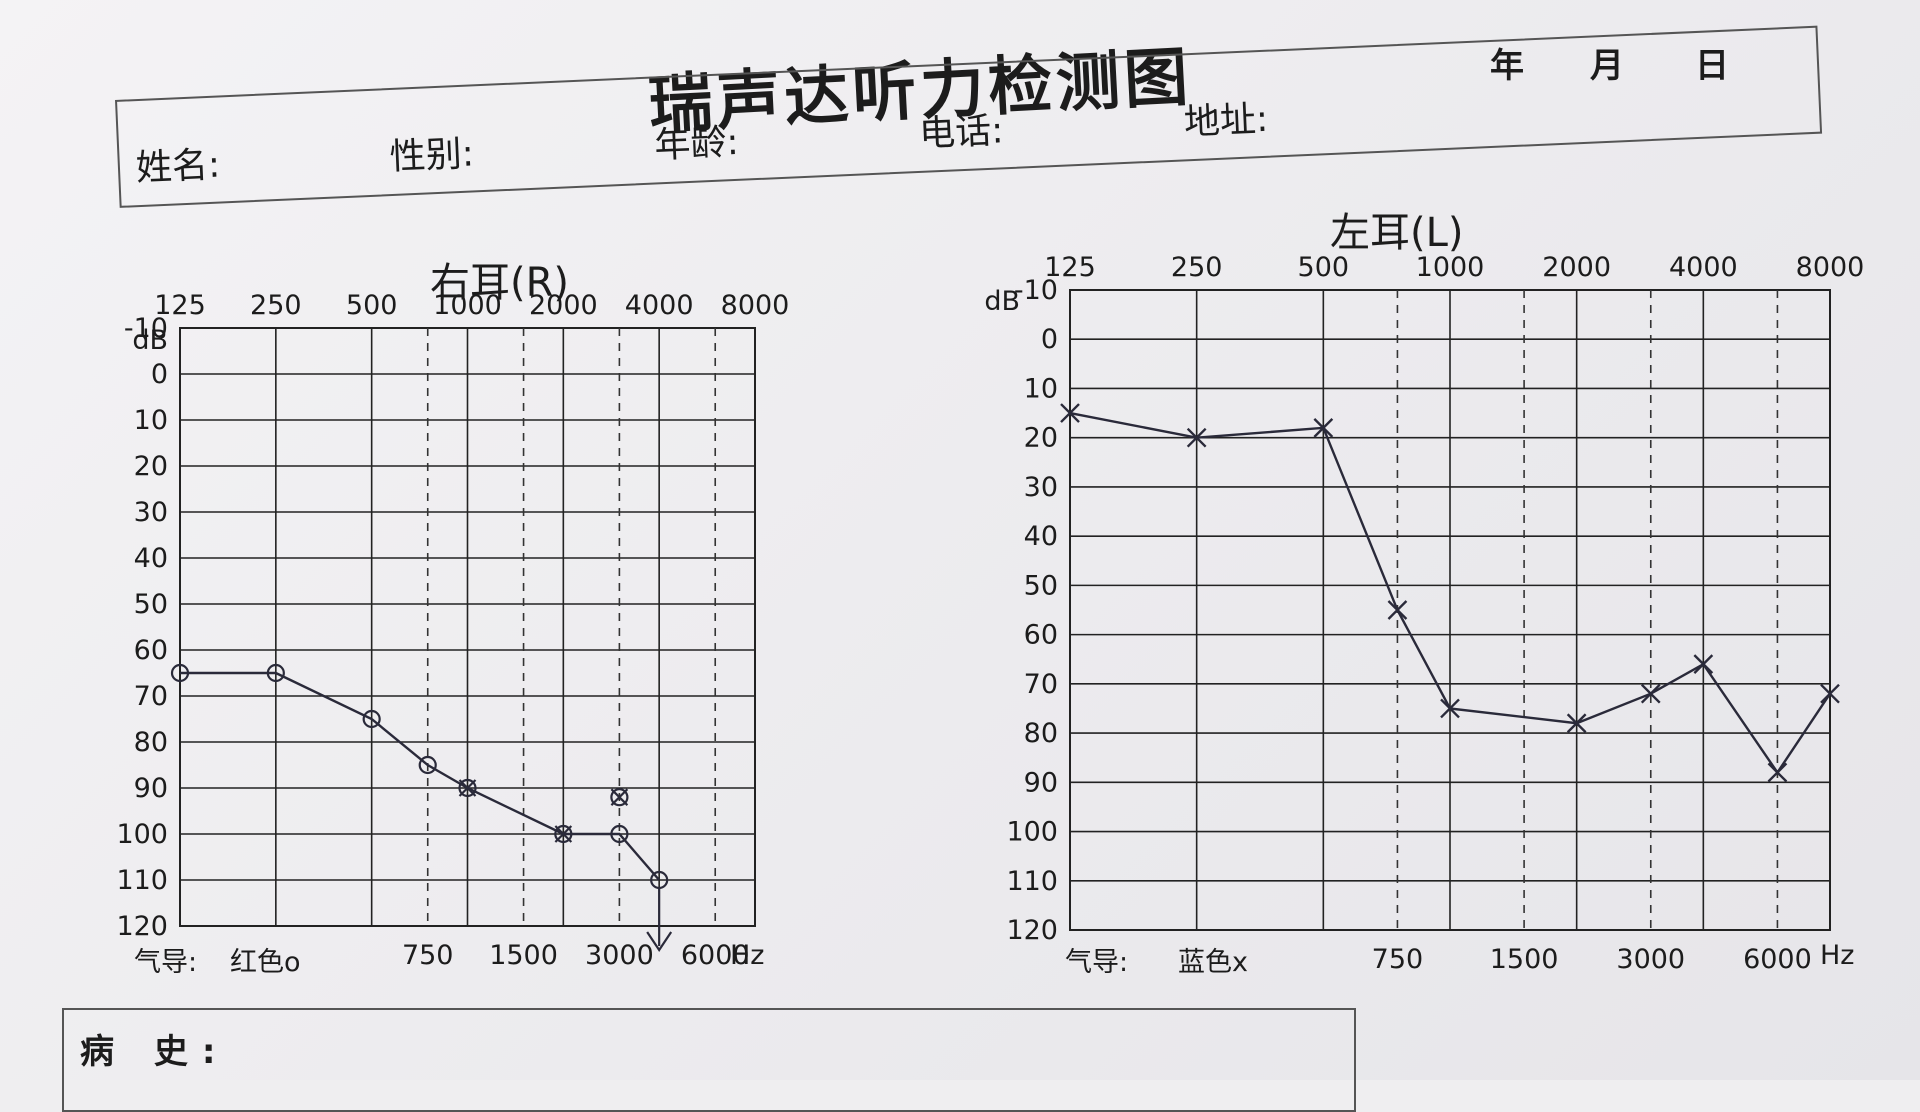 The width and height of the screenshot is (1920, 1112). I want to click on right-db-tick: 10, so click(151, 420).